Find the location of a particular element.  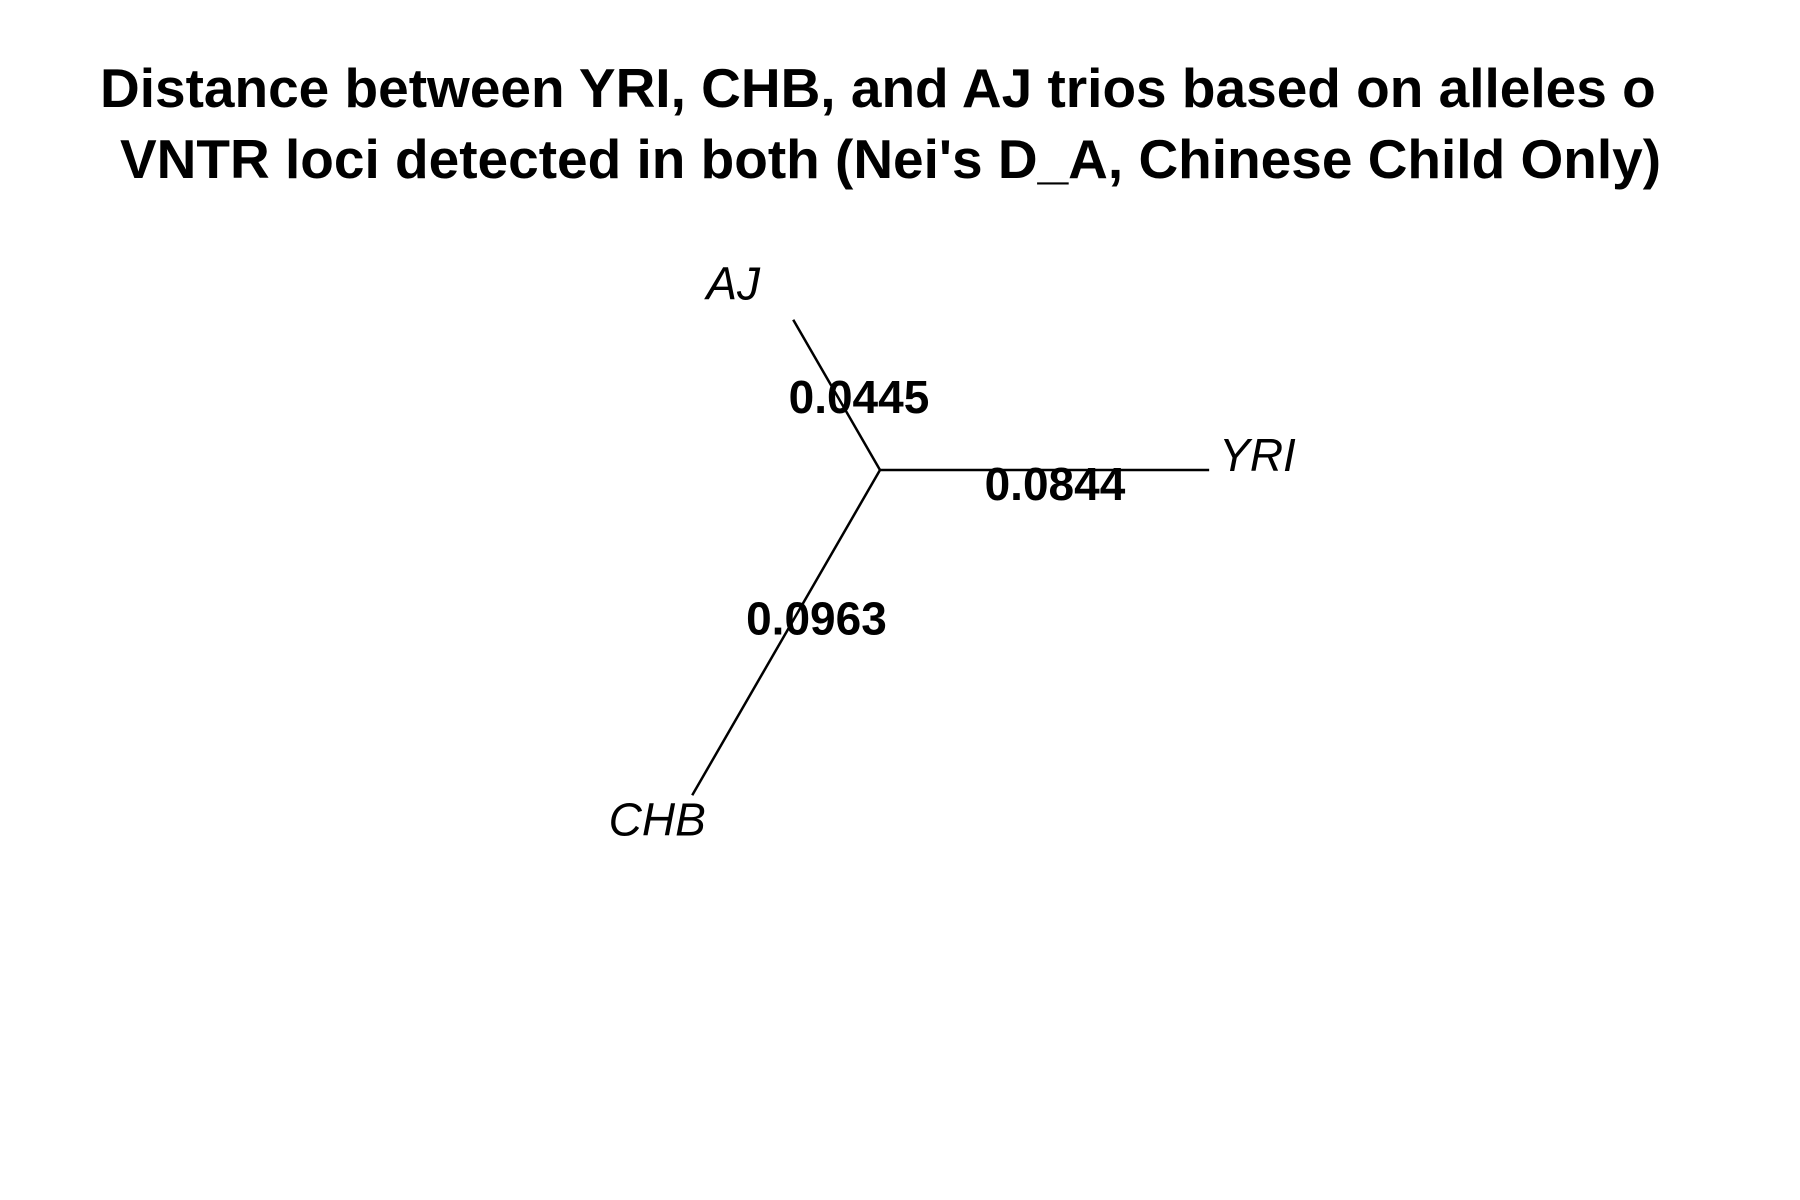

branch-length-chb: 0.0963 is located at coordinates (816, 619).